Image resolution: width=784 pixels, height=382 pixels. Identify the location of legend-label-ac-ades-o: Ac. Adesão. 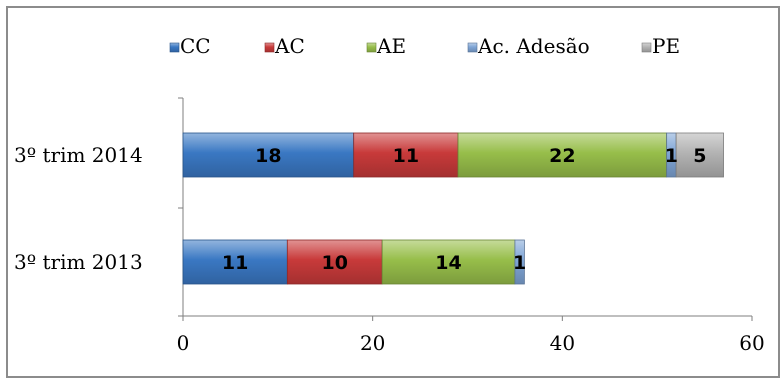
(533, 46).